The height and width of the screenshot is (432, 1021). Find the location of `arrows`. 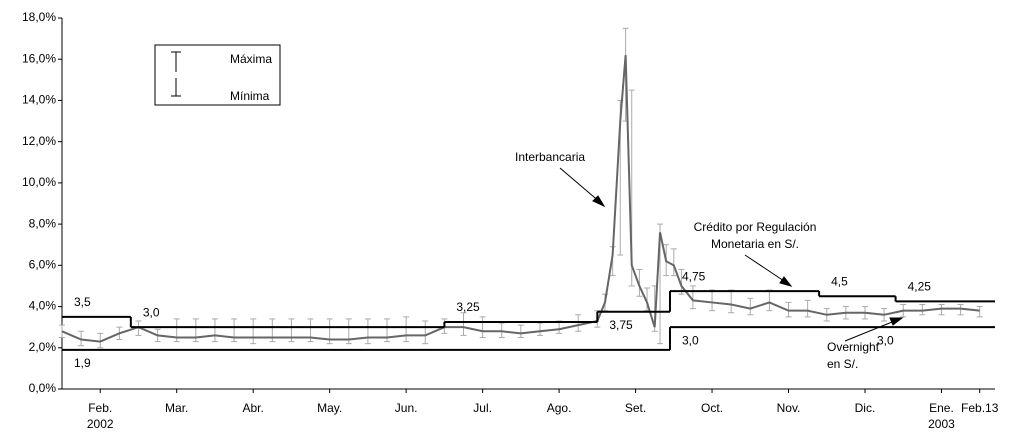

arrows is located at coordinates (731, 254).